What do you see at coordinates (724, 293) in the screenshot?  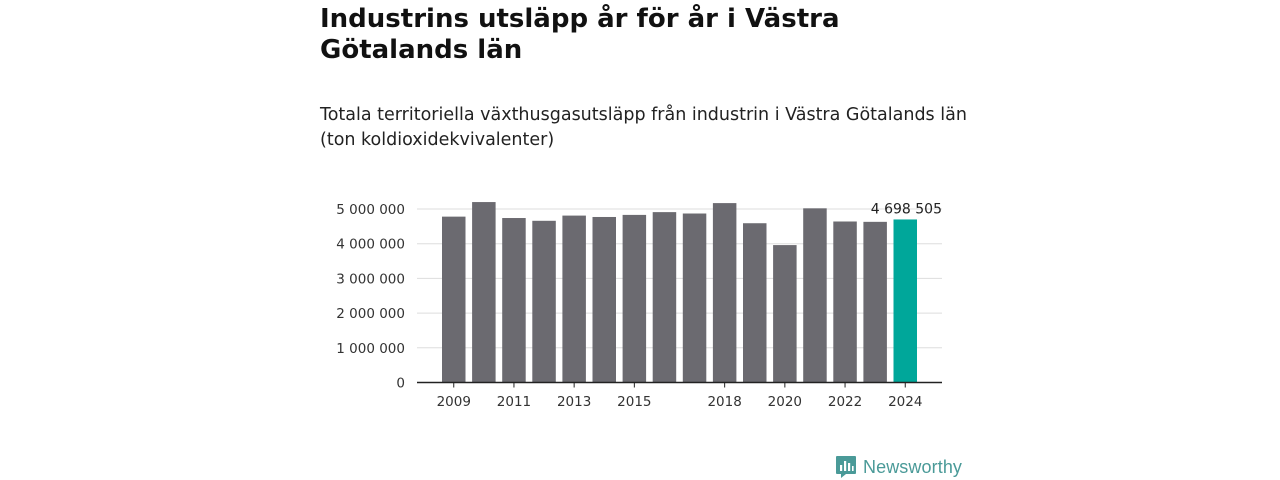 I see `bar-2018` at bounding box center [724, 293].